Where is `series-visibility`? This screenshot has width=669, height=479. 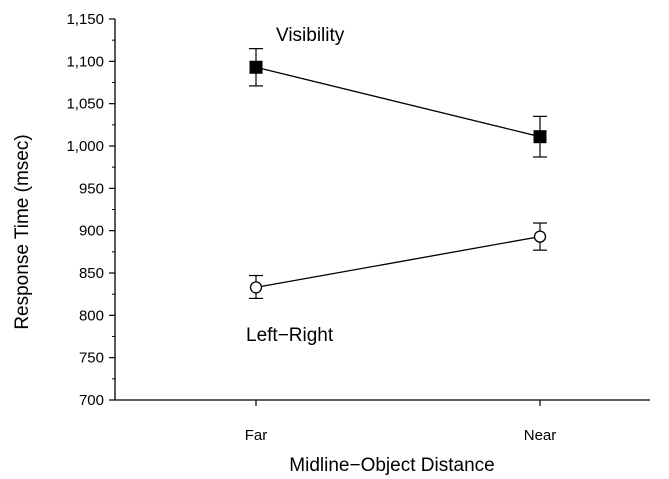 series-visibility is located at coordinates (398, 103).